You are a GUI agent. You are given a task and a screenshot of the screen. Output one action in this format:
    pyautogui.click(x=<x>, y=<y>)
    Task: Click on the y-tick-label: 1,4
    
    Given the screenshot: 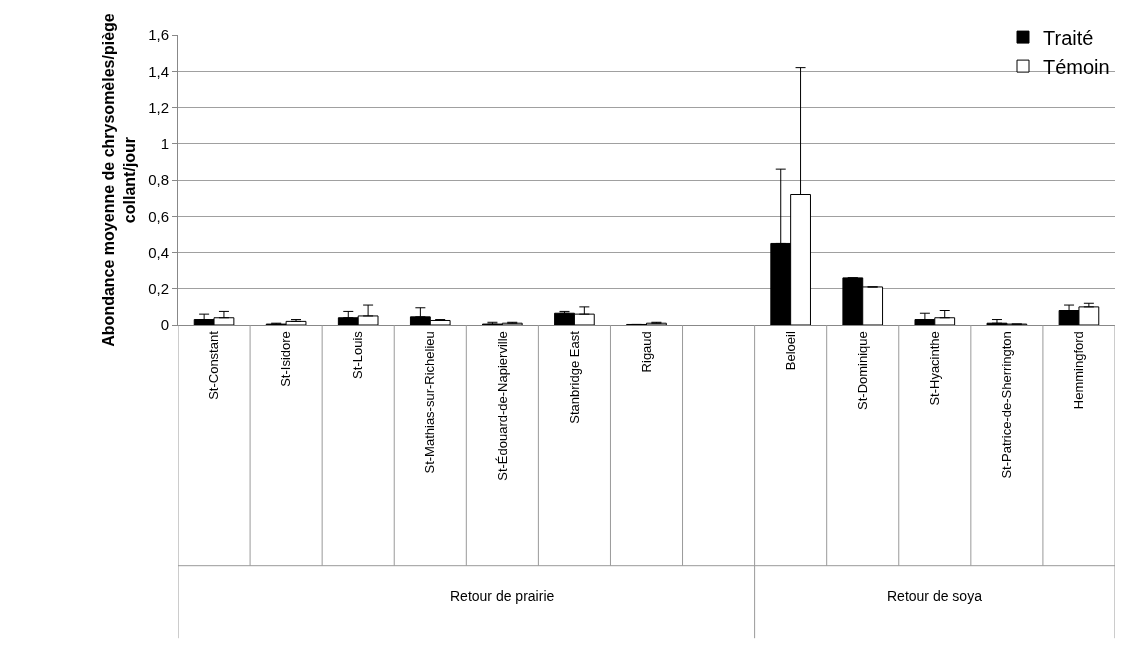 What is the action you would take?
    pyautogui.click(x=158, y=71)
    